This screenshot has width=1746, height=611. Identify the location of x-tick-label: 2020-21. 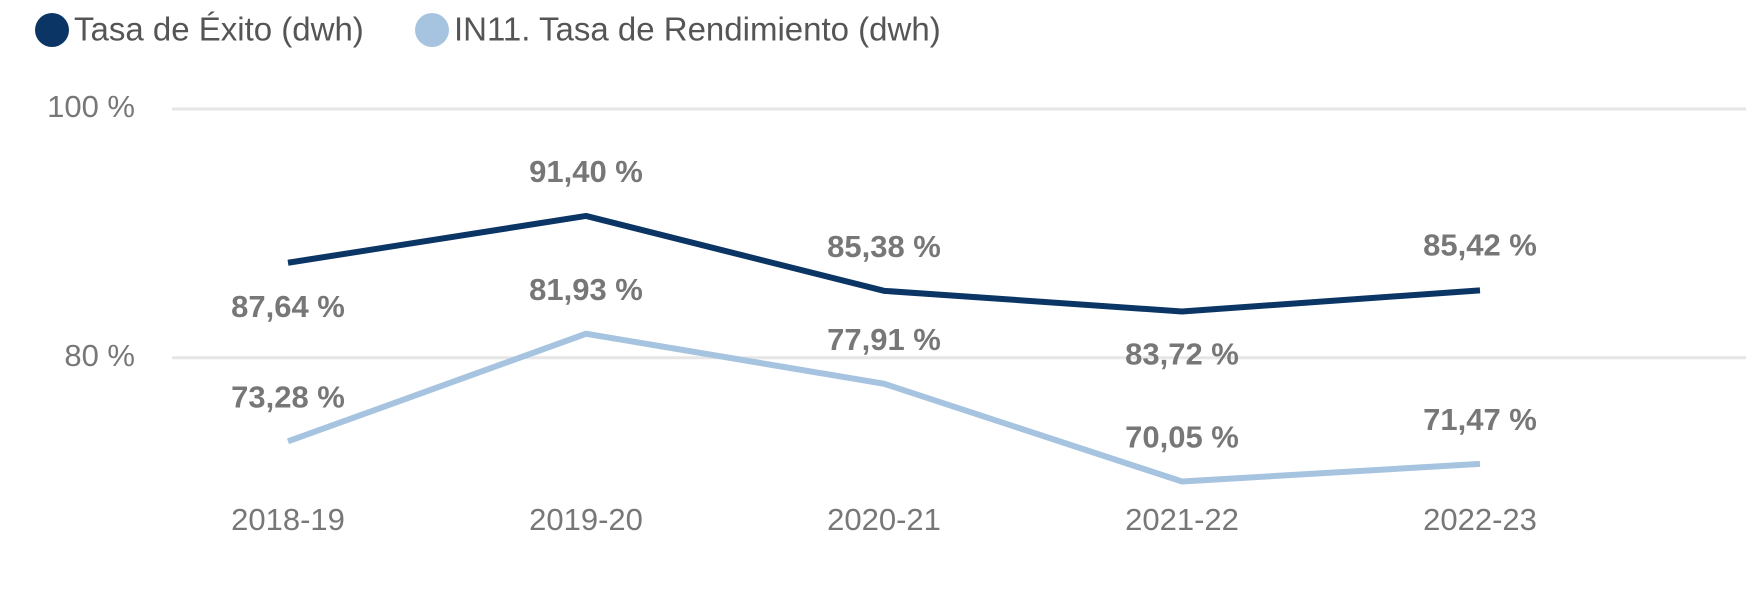
(884, 519).